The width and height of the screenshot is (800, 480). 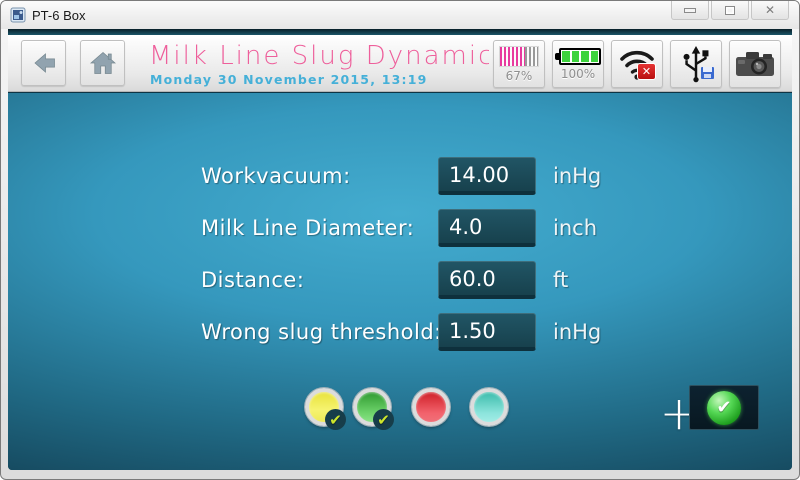 What do you see at coordinates (707, 73) in the screenshot?
I see `storage-floppy-icon` at bounding box center [707, 73].